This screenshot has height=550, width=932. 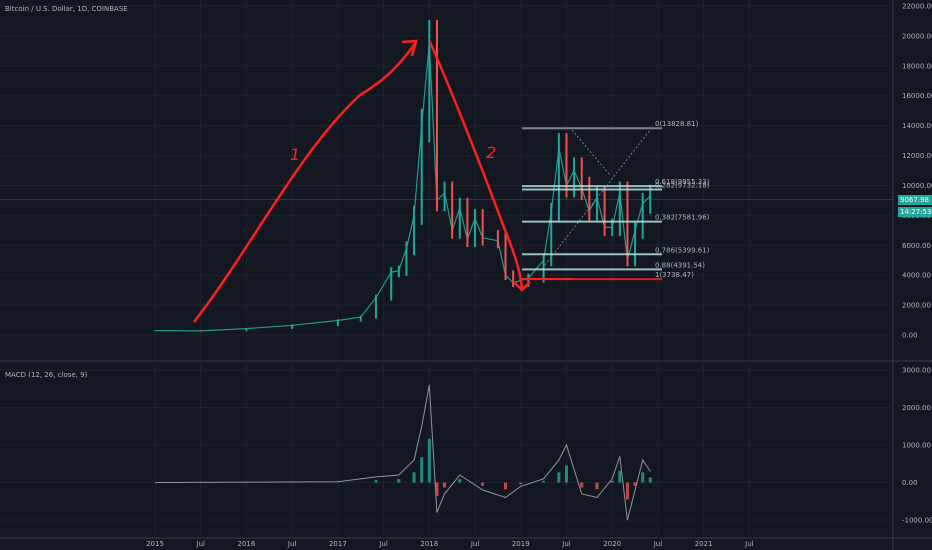 I want to click on time-tick-label: 2019, so click(x=521, y=544).